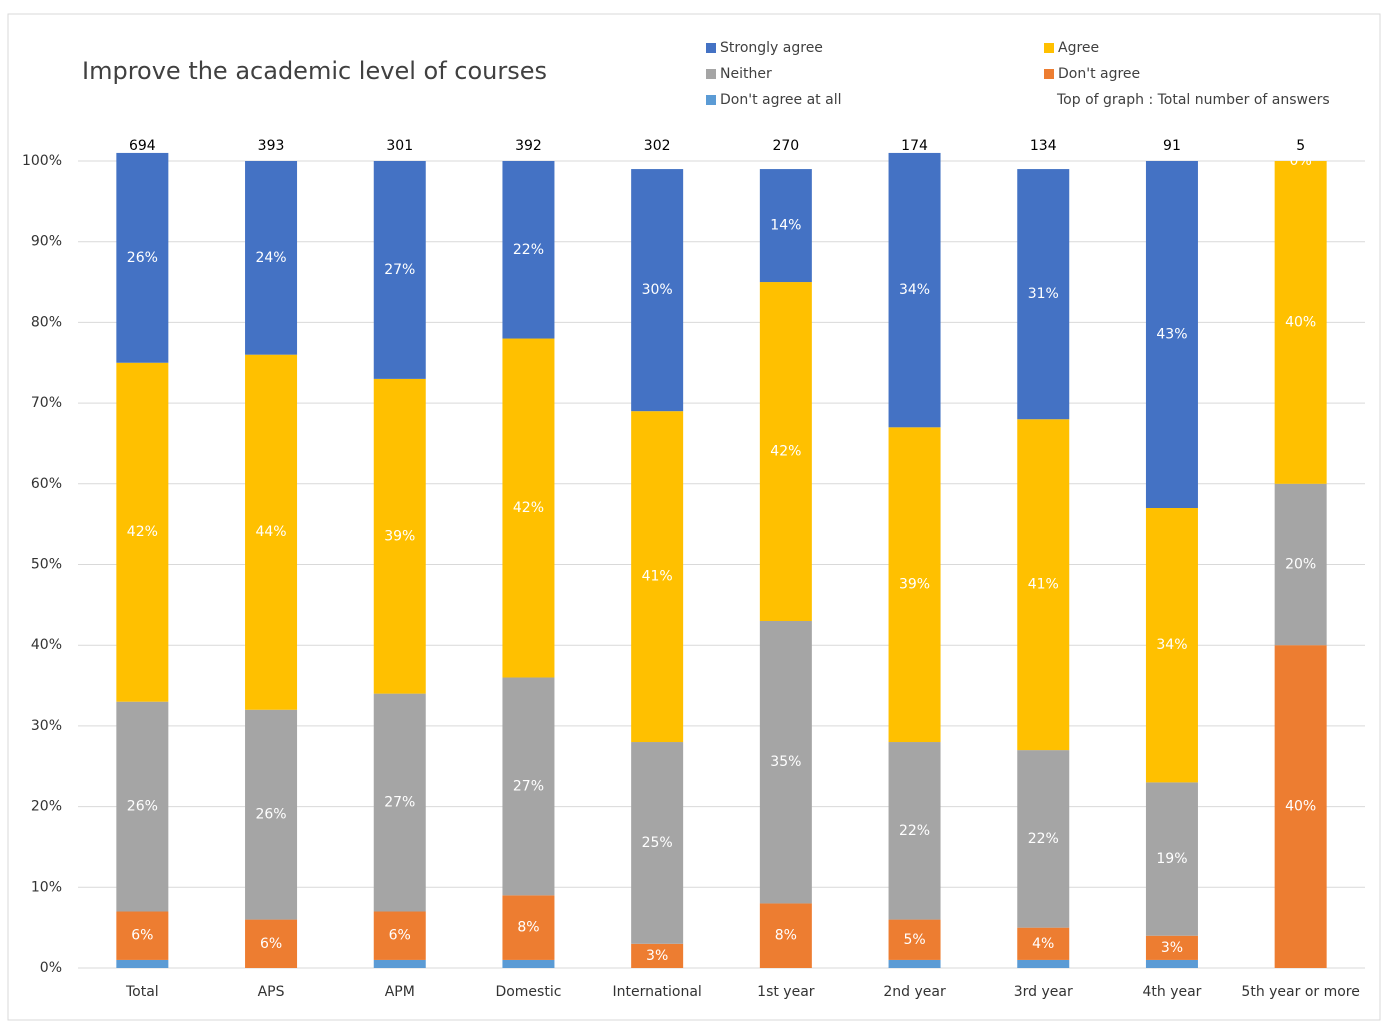 The width and height of the screenshot is (1389, 1023). I want to click on data-label: 25%, so click(657, 843).